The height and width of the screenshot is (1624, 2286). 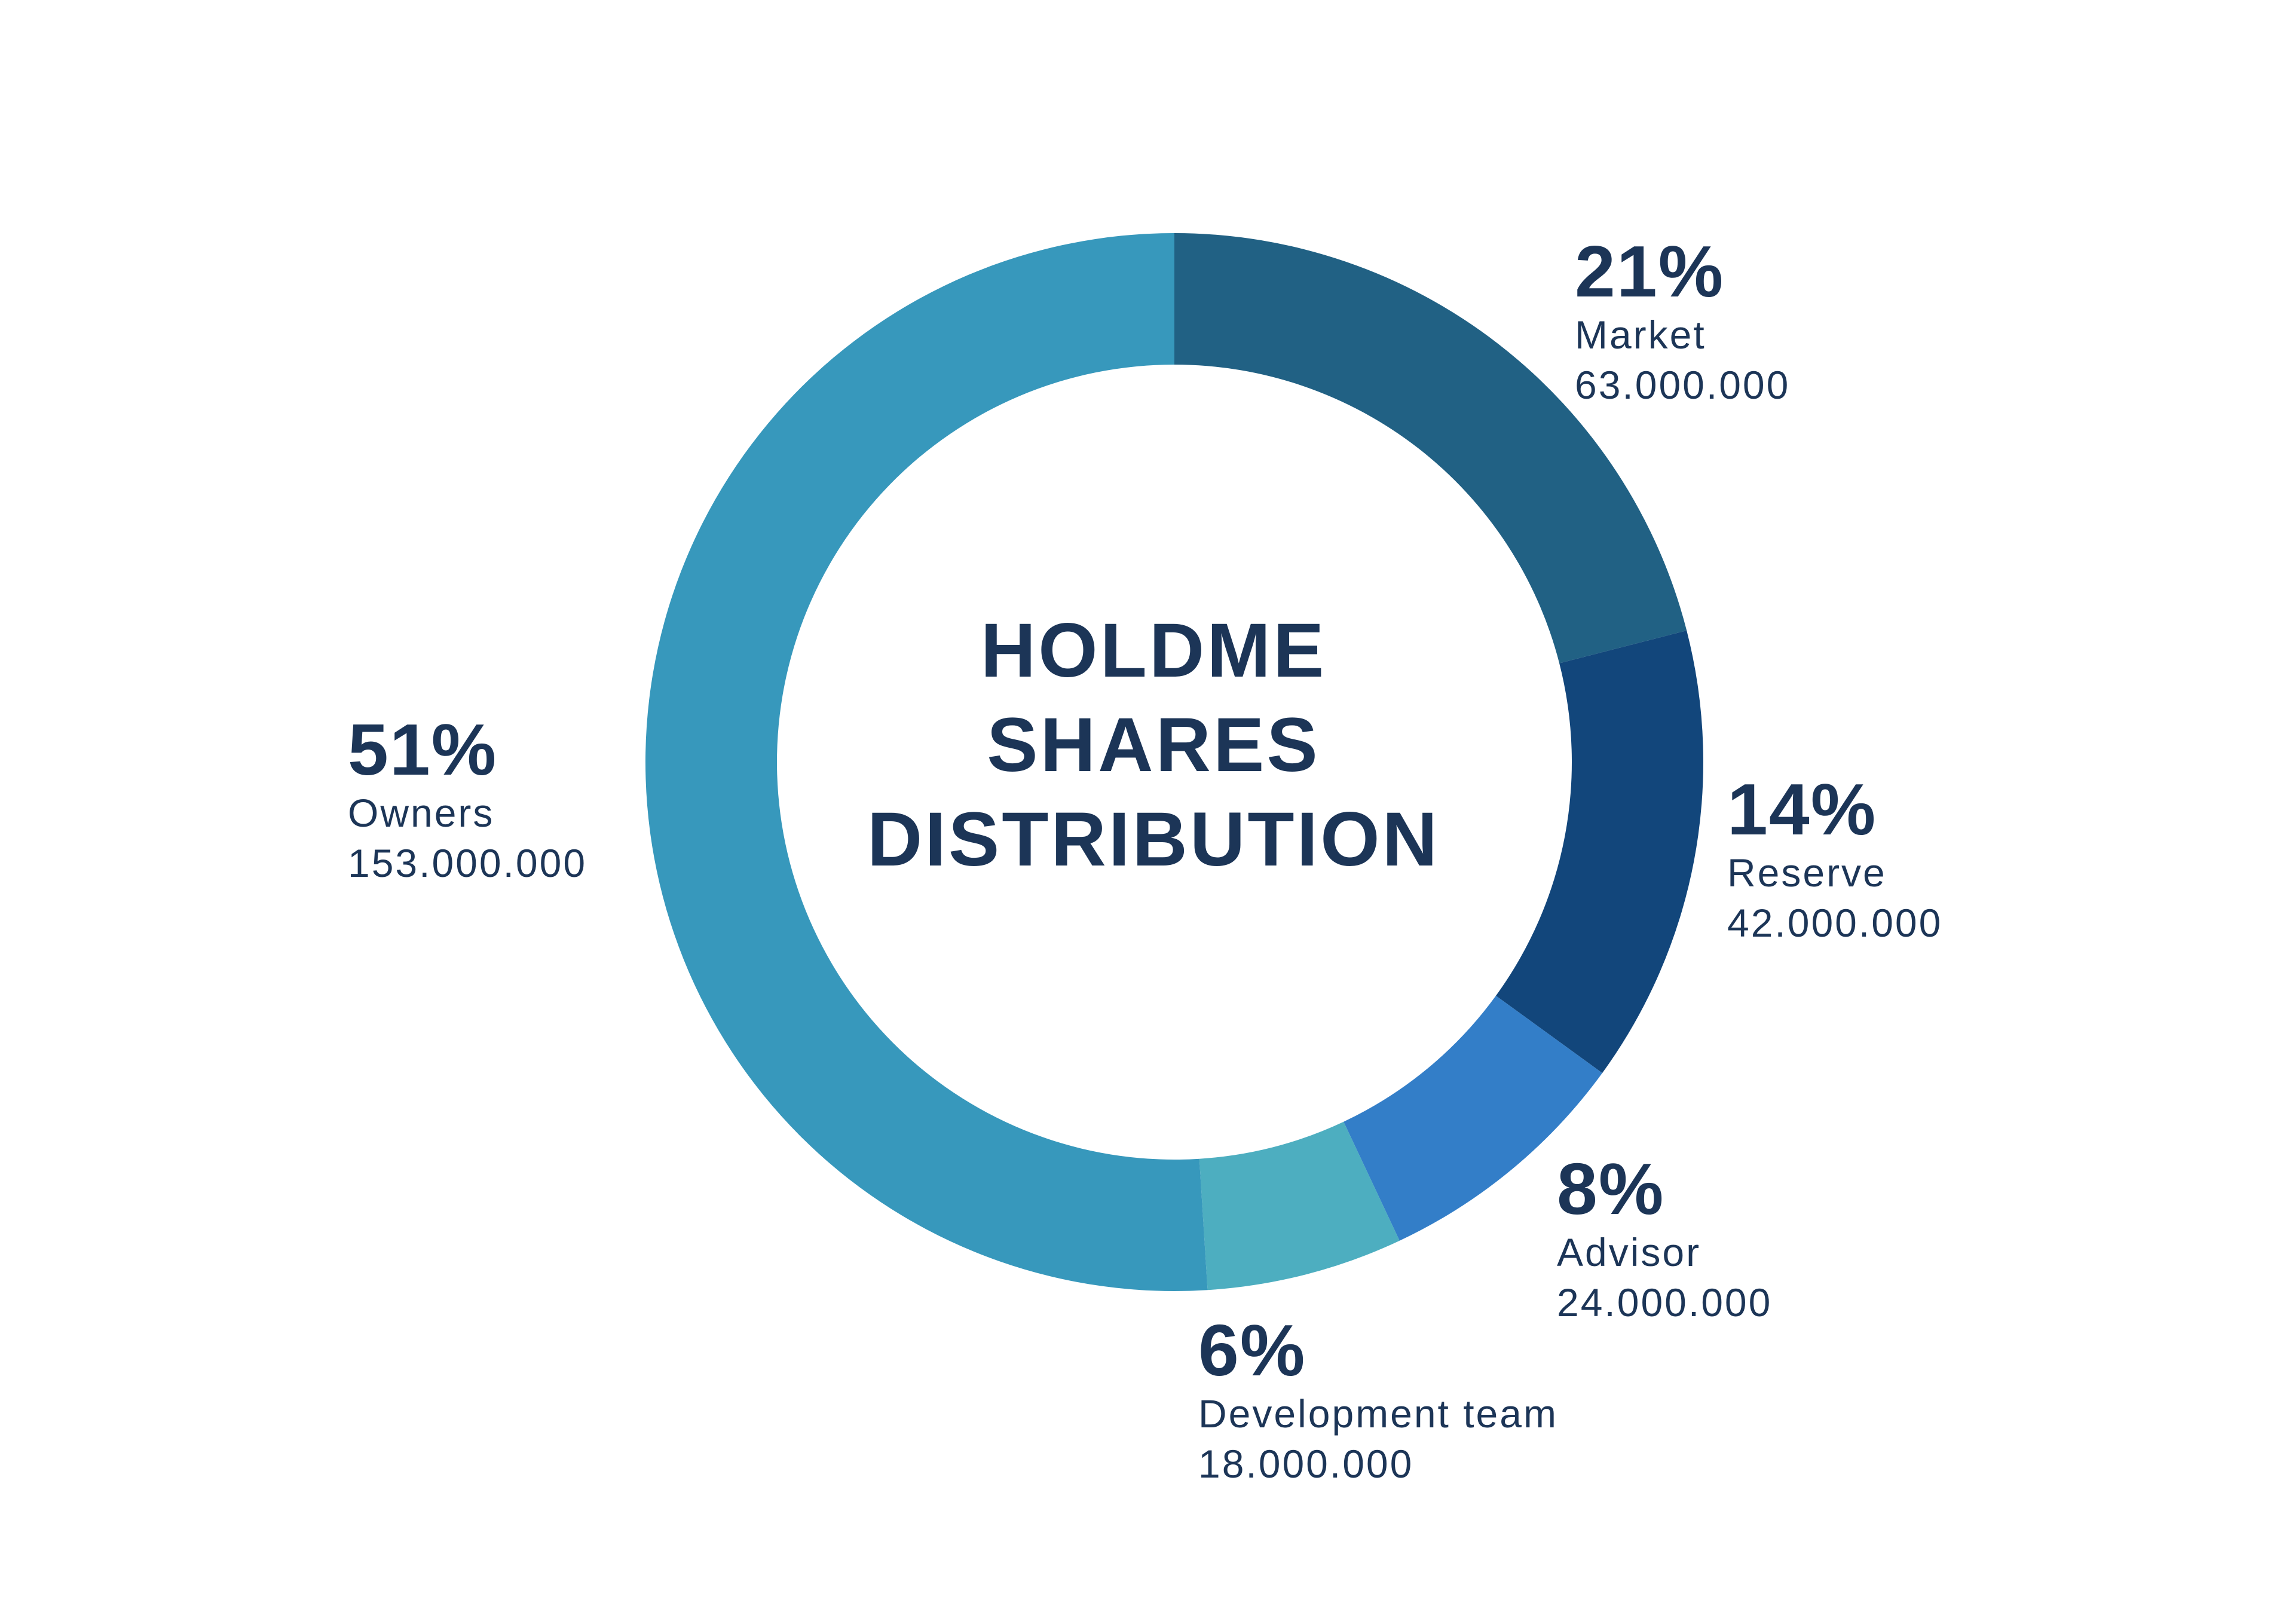 What do you see at coordinates (1802, 809) in the screenshot?
I see `slice-percent-reserve: 14%` at bounding box center [1802, 809].